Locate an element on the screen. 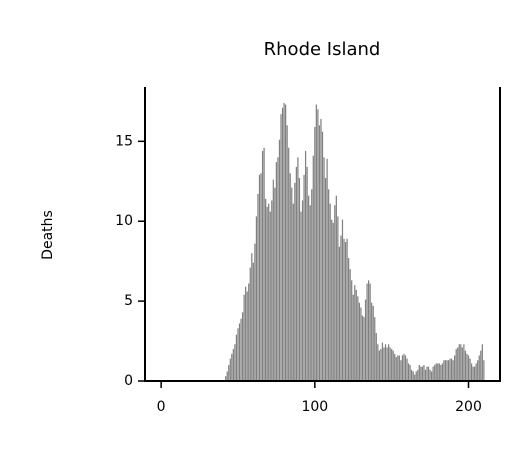 This screenshot has height=472, width=531. y-tick-label: 0 is located at coordinates (128, 381).